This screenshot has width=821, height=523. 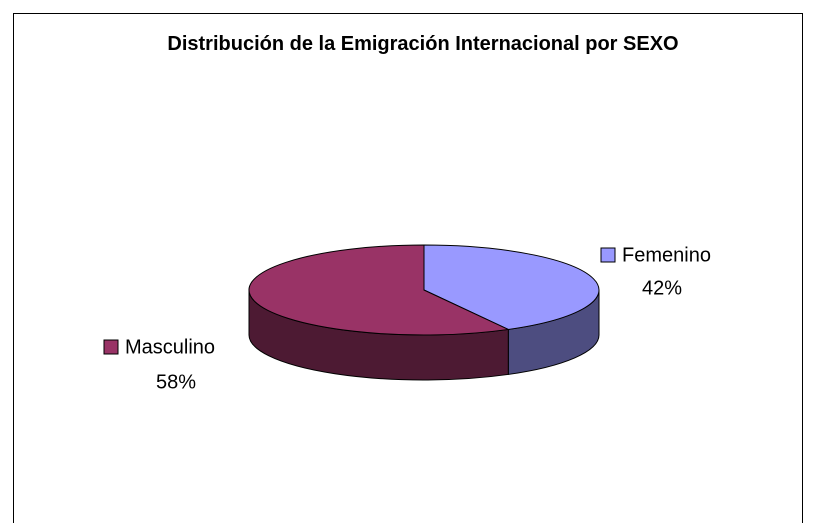 I want to click on slice-value-label: 42%, so click(x=662, y=288).